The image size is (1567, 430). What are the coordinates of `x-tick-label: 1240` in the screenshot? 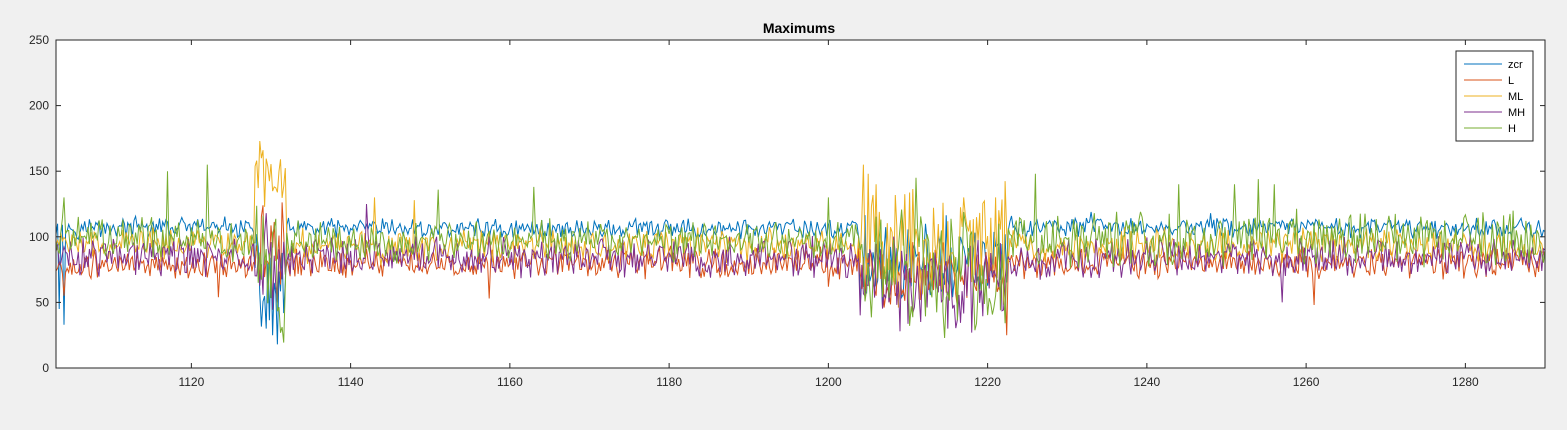 It's located at (1147, 382).